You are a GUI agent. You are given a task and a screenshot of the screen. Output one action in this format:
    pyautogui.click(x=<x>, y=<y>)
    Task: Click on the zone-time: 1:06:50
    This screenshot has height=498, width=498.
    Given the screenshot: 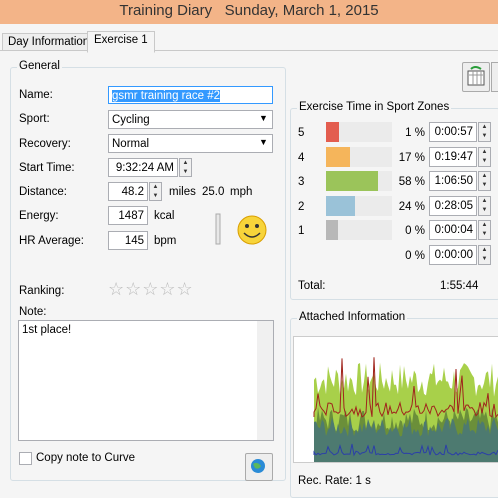 What is the action you would take?
    pyautogui.click(x=453, y=181)
    